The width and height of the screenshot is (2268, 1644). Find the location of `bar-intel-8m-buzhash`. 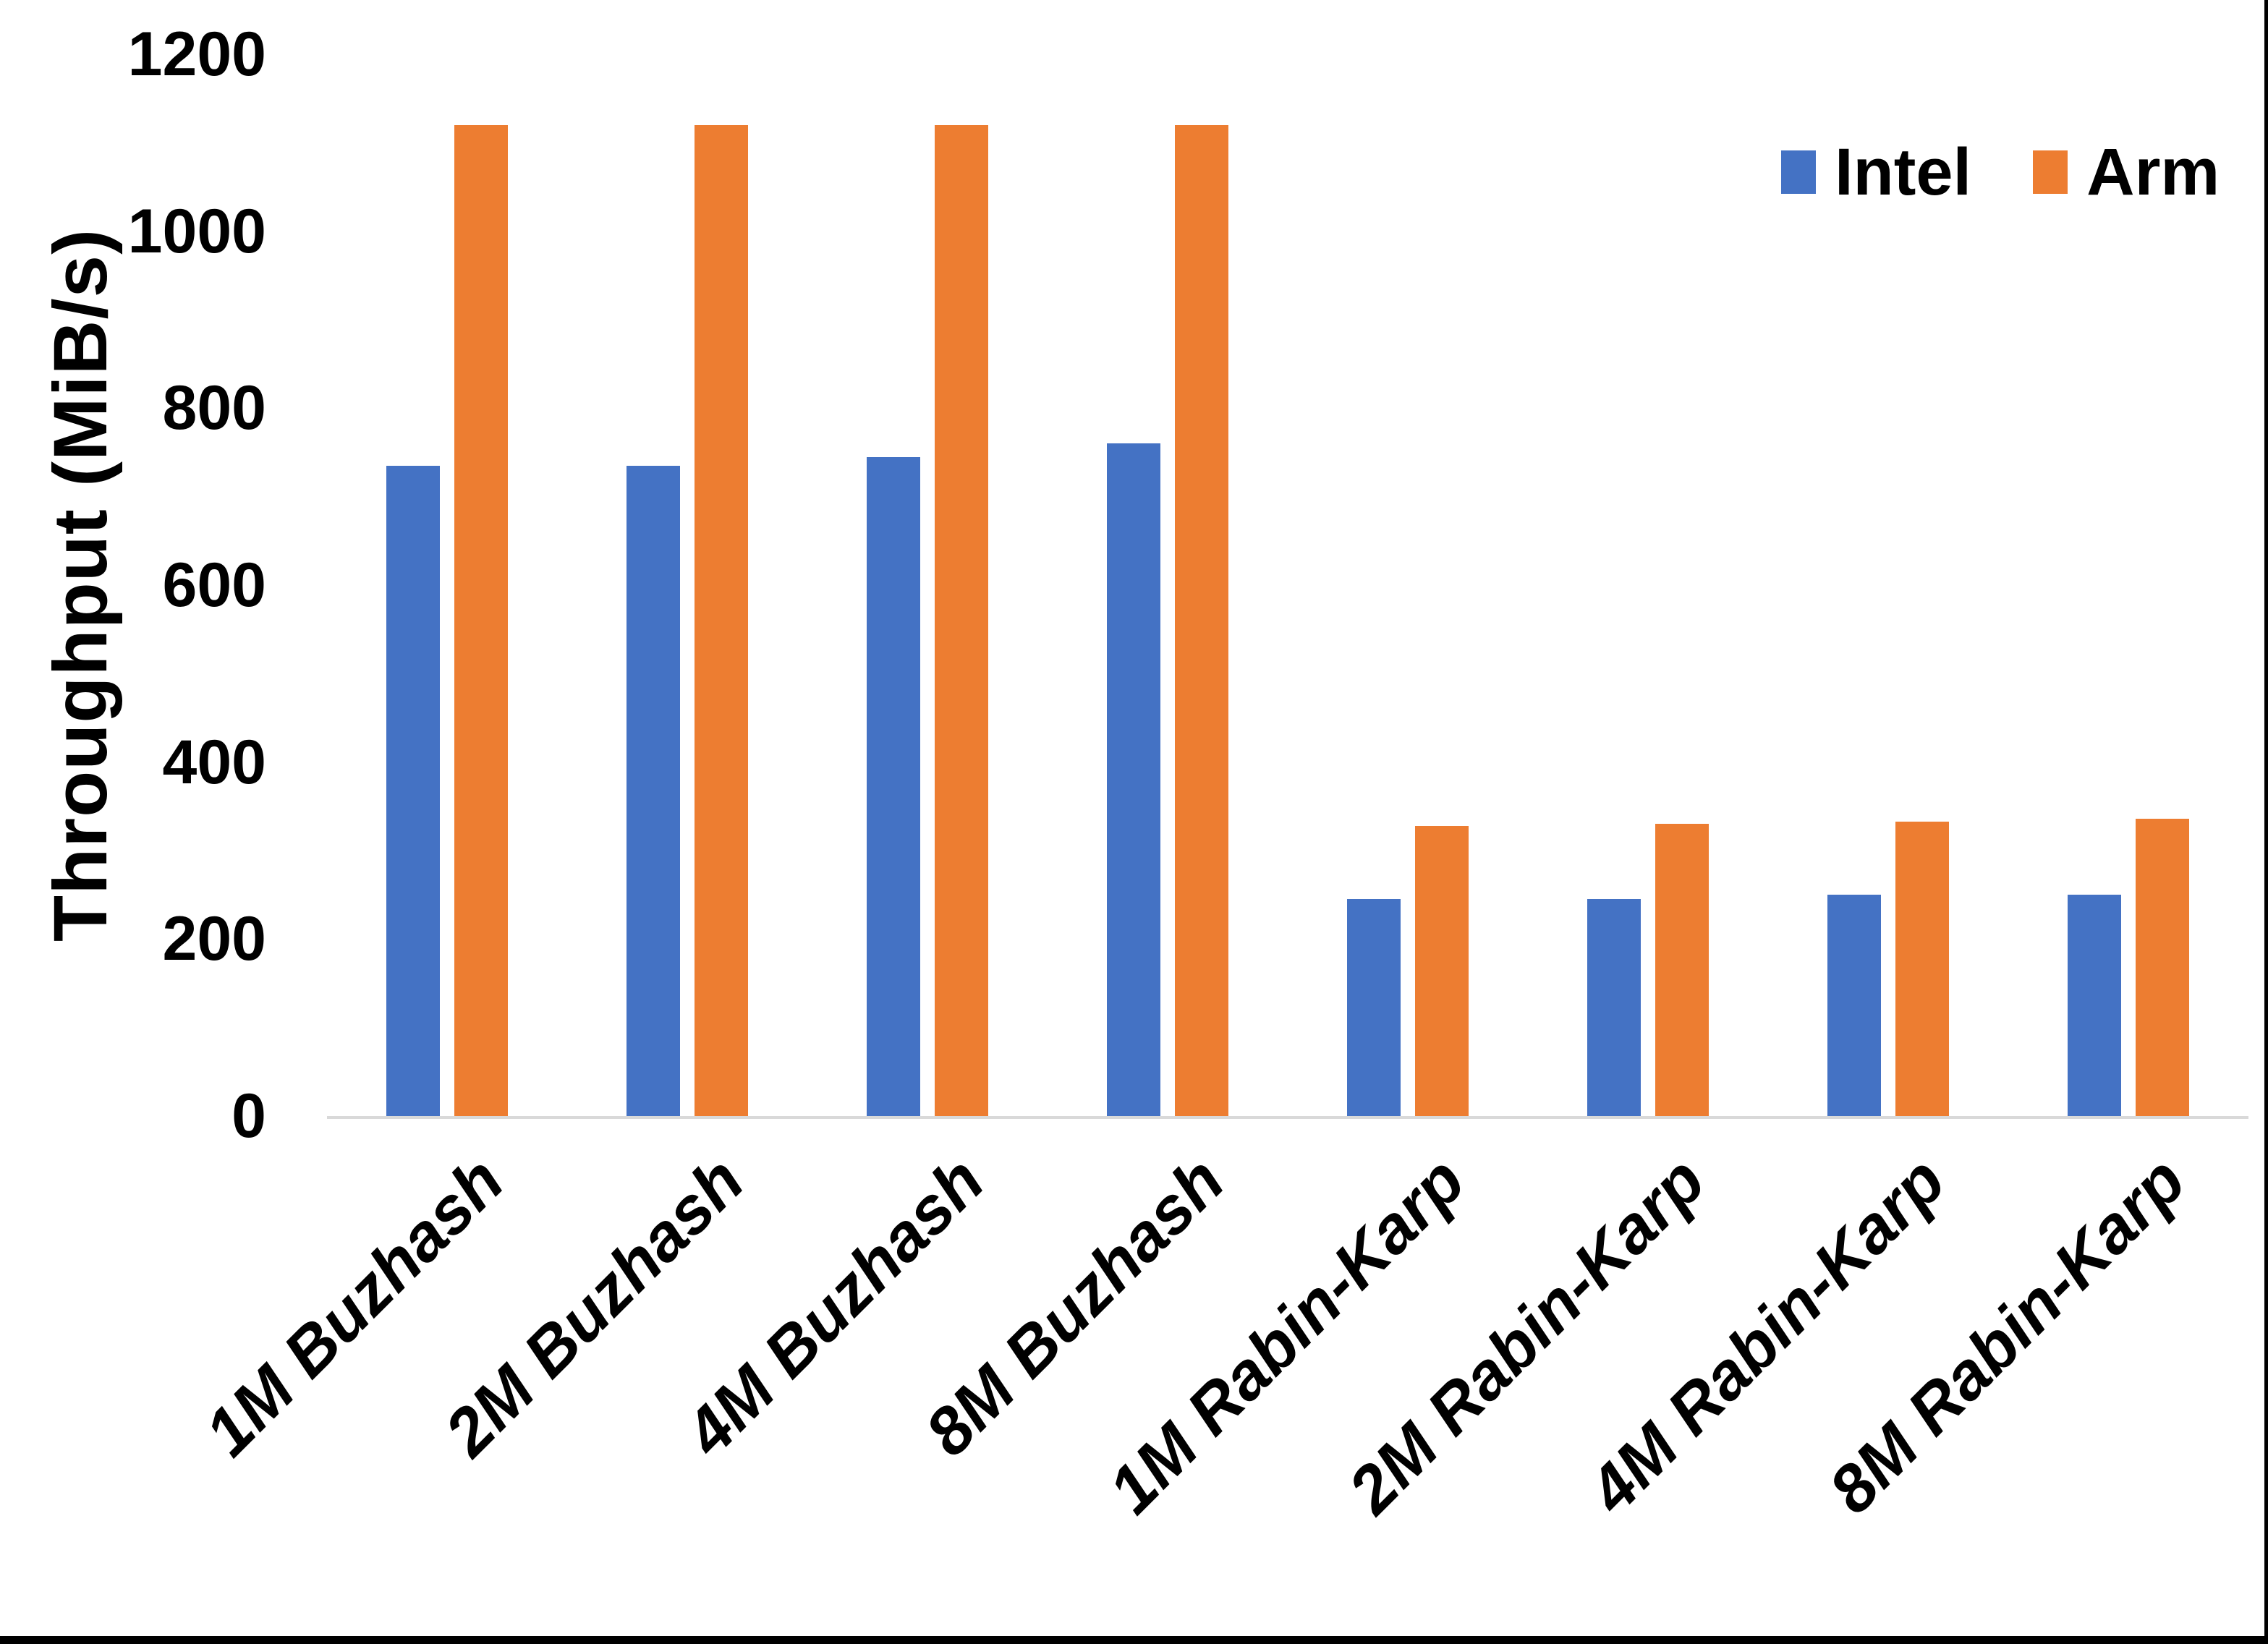

bar-intel-8m-buzhash is located at coordinates (1133, 779).